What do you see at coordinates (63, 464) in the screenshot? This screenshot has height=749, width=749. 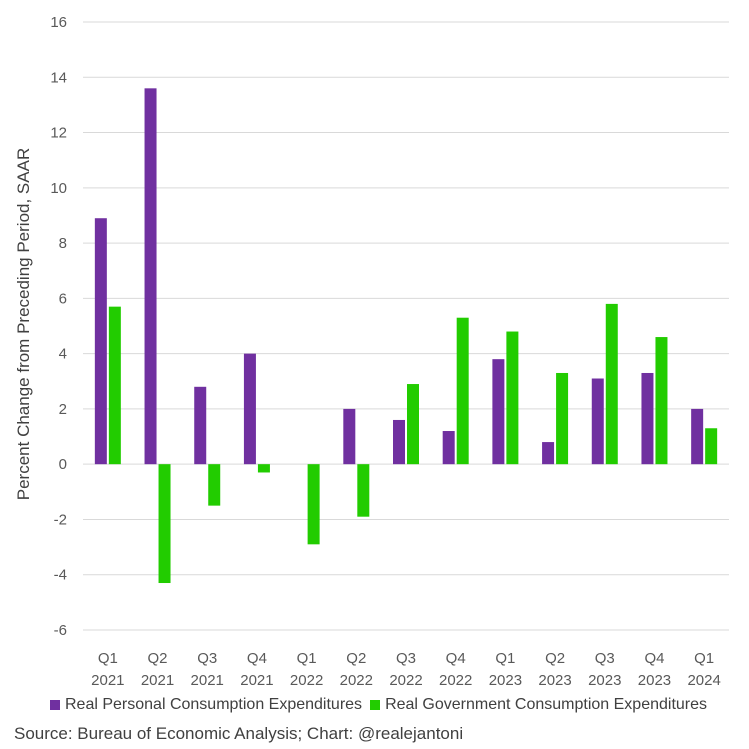 I see `y-tick-label: 0` at bounding box center [63, 464].